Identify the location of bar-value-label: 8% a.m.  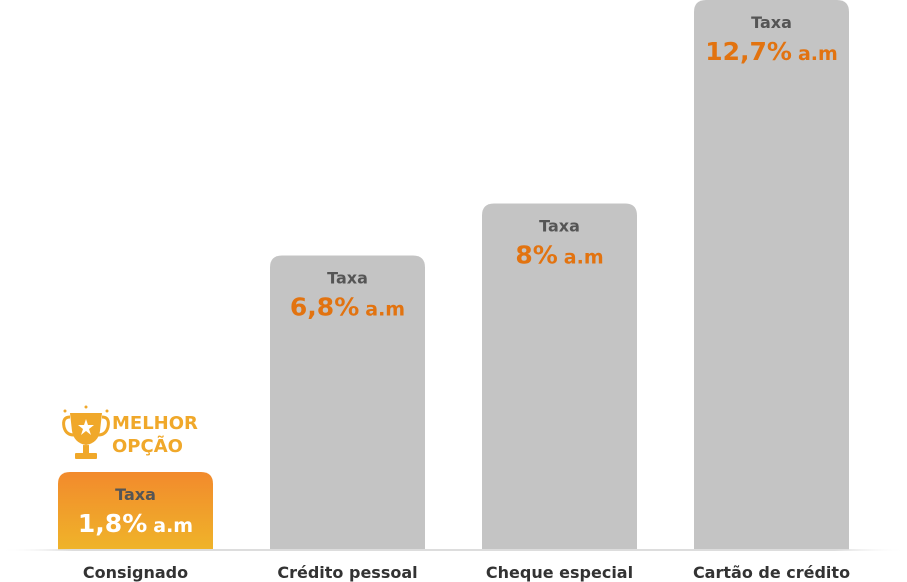
(559, 255).